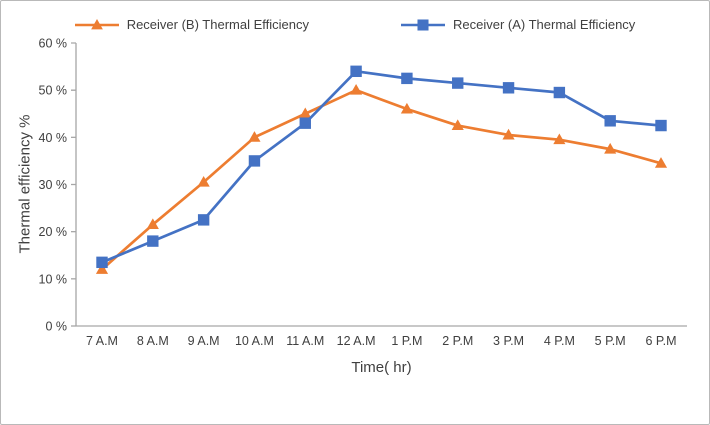  I want to click on square-marker-icon, so click(423, 24).